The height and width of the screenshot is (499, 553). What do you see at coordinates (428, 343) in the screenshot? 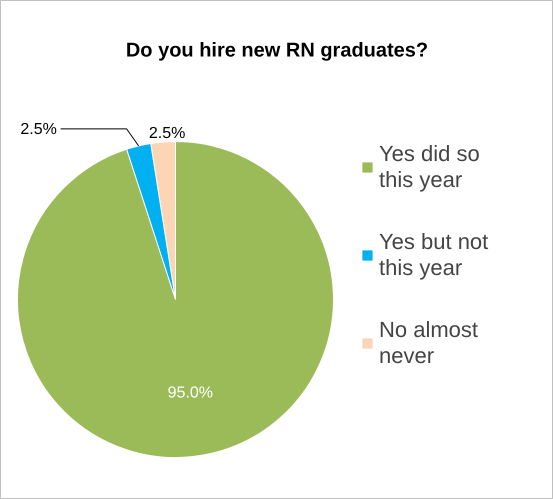
I see `legend-label: No almost never` at bounding box center [428, 343].